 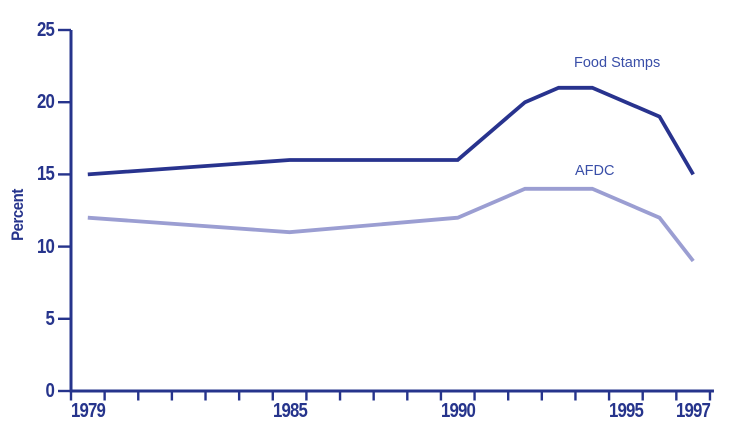 What do you see at coordinates (45, 174) in the screenshot?
I see `y-tick-label-15: 15` at bounding box center [45, 174].